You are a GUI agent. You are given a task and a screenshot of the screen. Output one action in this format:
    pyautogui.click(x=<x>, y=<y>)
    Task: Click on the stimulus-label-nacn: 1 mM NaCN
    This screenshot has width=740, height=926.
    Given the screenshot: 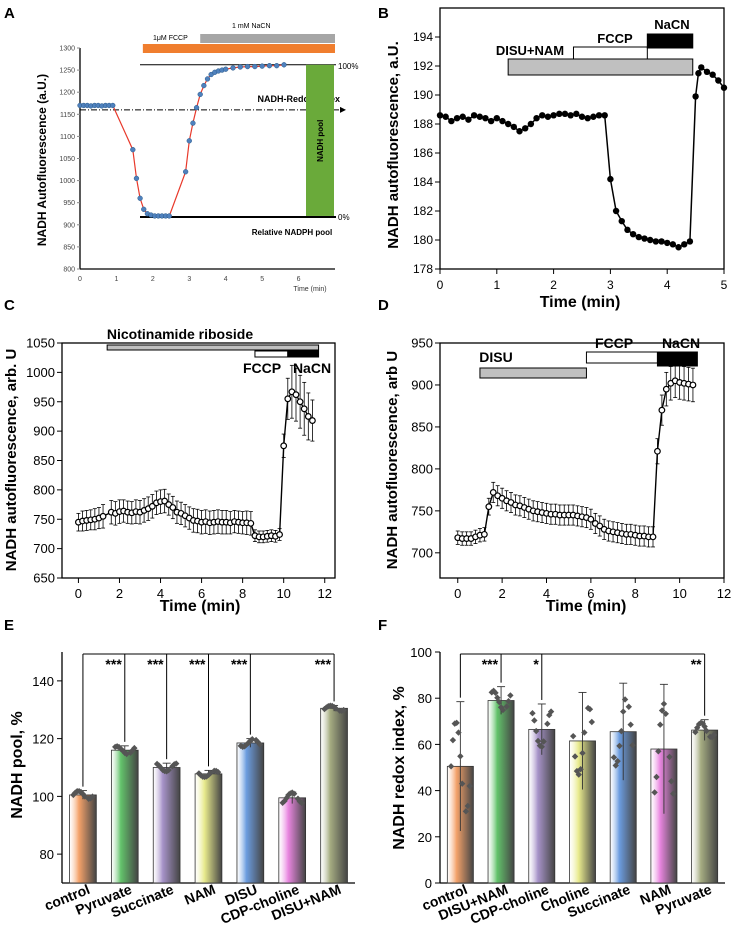 What is the action you would take?
    pyautogui.click(x=251, y=26)
    